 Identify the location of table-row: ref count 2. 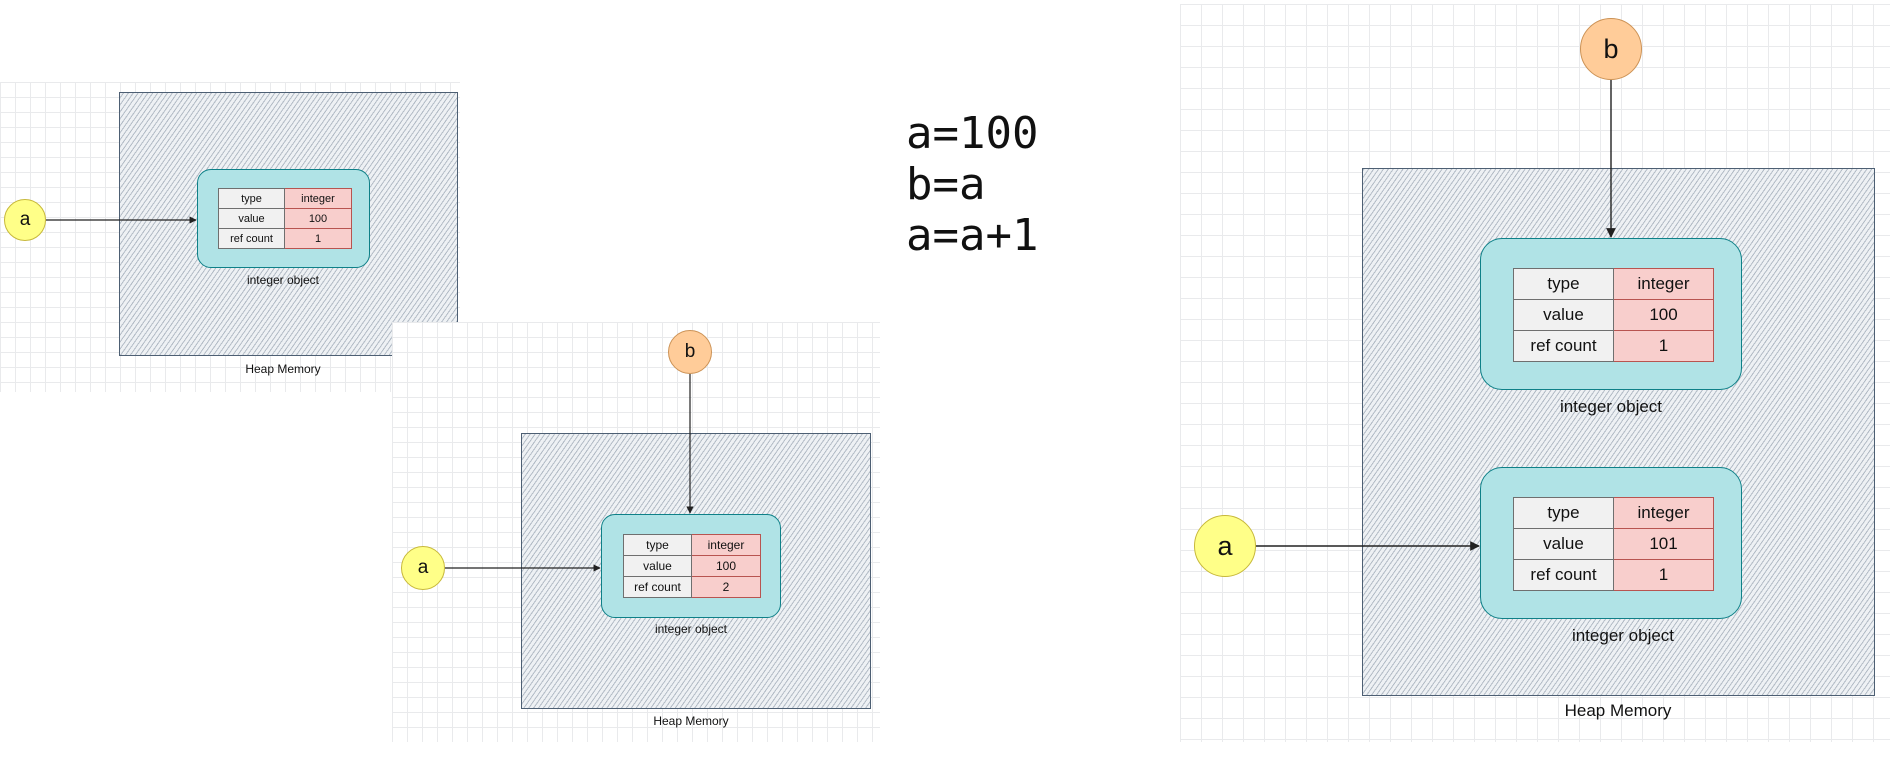
(692, 587).